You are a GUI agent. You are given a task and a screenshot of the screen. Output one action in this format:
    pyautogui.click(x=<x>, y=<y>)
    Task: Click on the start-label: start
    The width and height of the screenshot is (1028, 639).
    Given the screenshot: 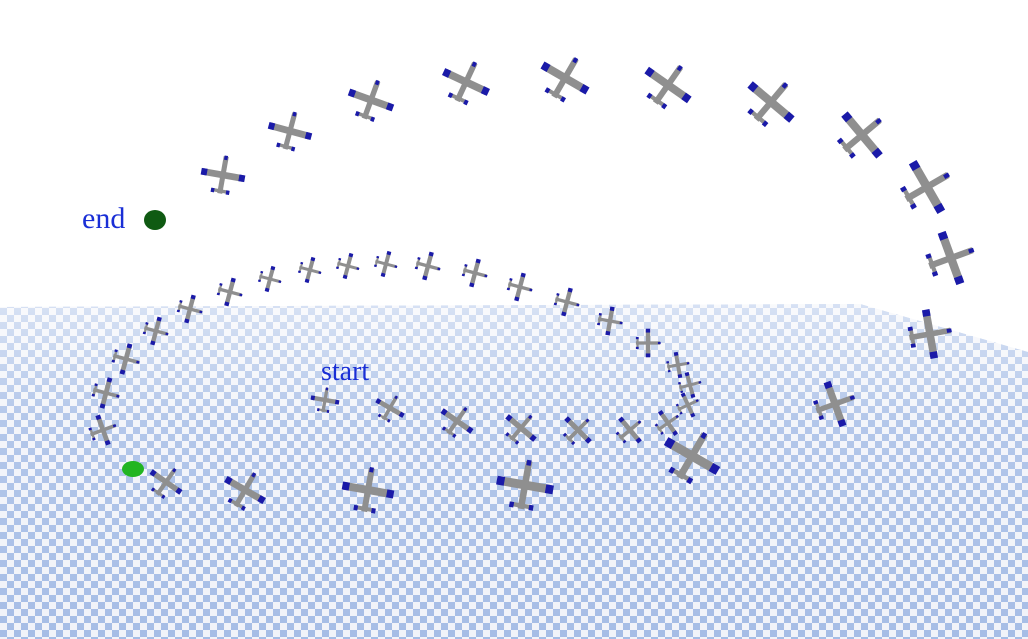 What is the action you would take?
    pyautogui.click(x=345, y=371)
    